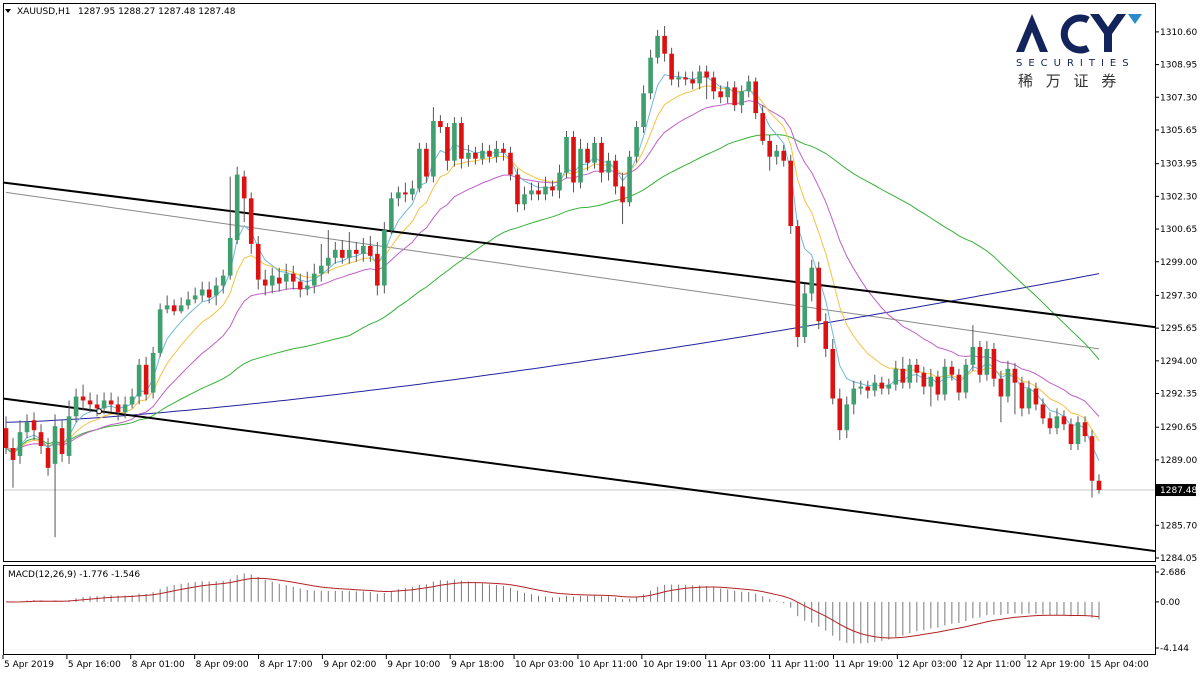 The height and width of the screenshot is (675, 1200). Describe the element at coordinates (222, 665) in the screenshot. I see `time-tick-label: 8 Apr 09:00` at that location.